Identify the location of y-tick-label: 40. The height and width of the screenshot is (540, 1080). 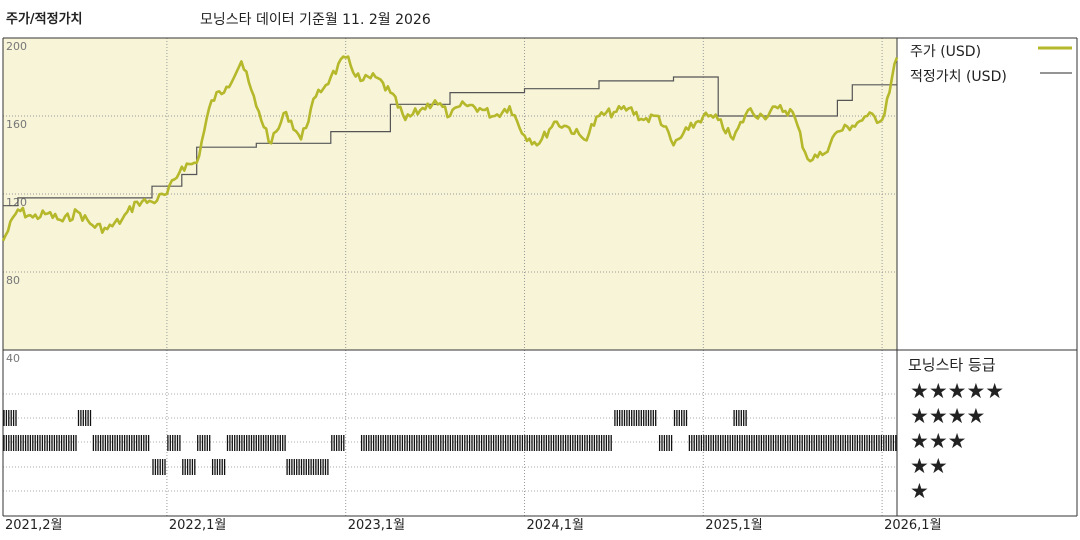
(13, 358).